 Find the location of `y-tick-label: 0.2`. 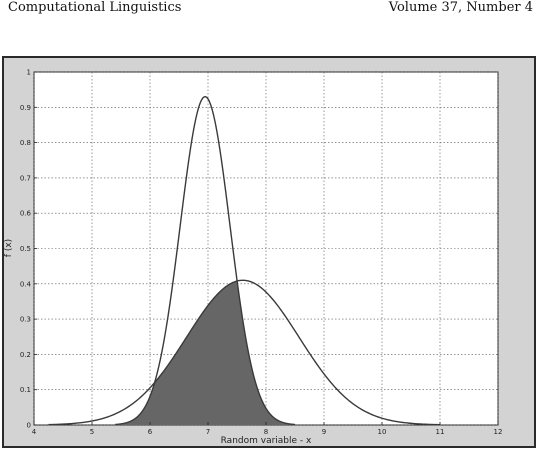

y-tick-label: 0.2 is located at coordinates (25, 355).